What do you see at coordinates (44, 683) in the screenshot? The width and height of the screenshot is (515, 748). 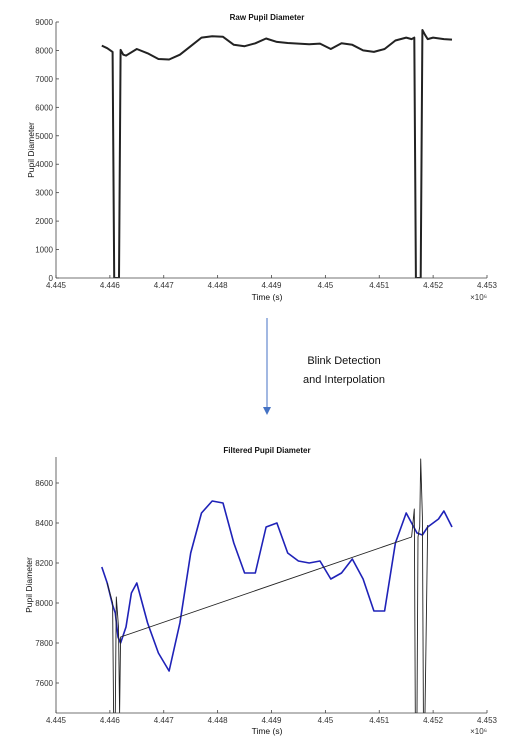 I see `y-tick-label: 7600` at bounding box center [44, 683].